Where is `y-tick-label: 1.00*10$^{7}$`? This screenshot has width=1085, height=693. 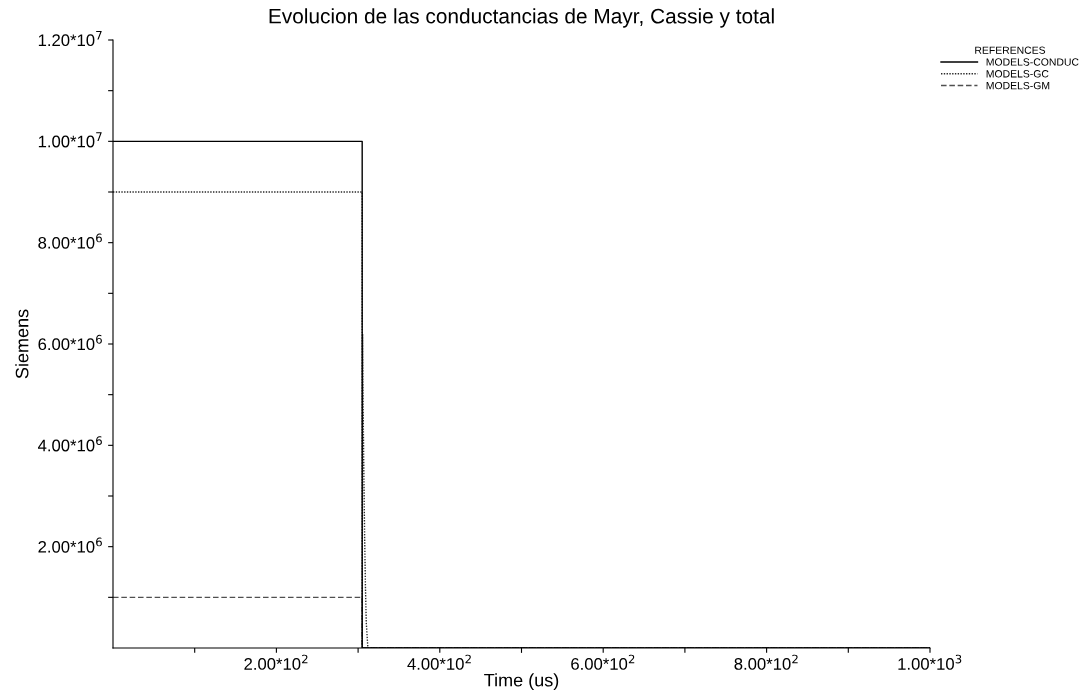
y-tick-label: 1.00*10$^{7}$ is located at coordinates (70, 140).